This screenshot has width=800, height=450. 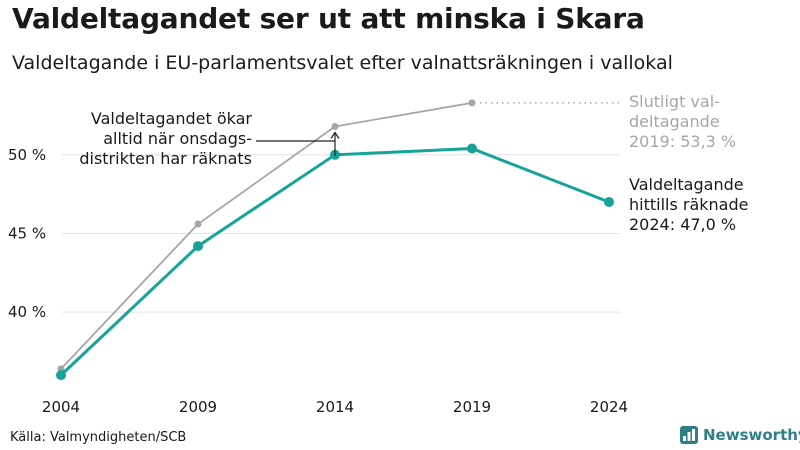 I want to click on source-note: Källa: Valmyndigheten/SCB, so click(x=98, y=437).